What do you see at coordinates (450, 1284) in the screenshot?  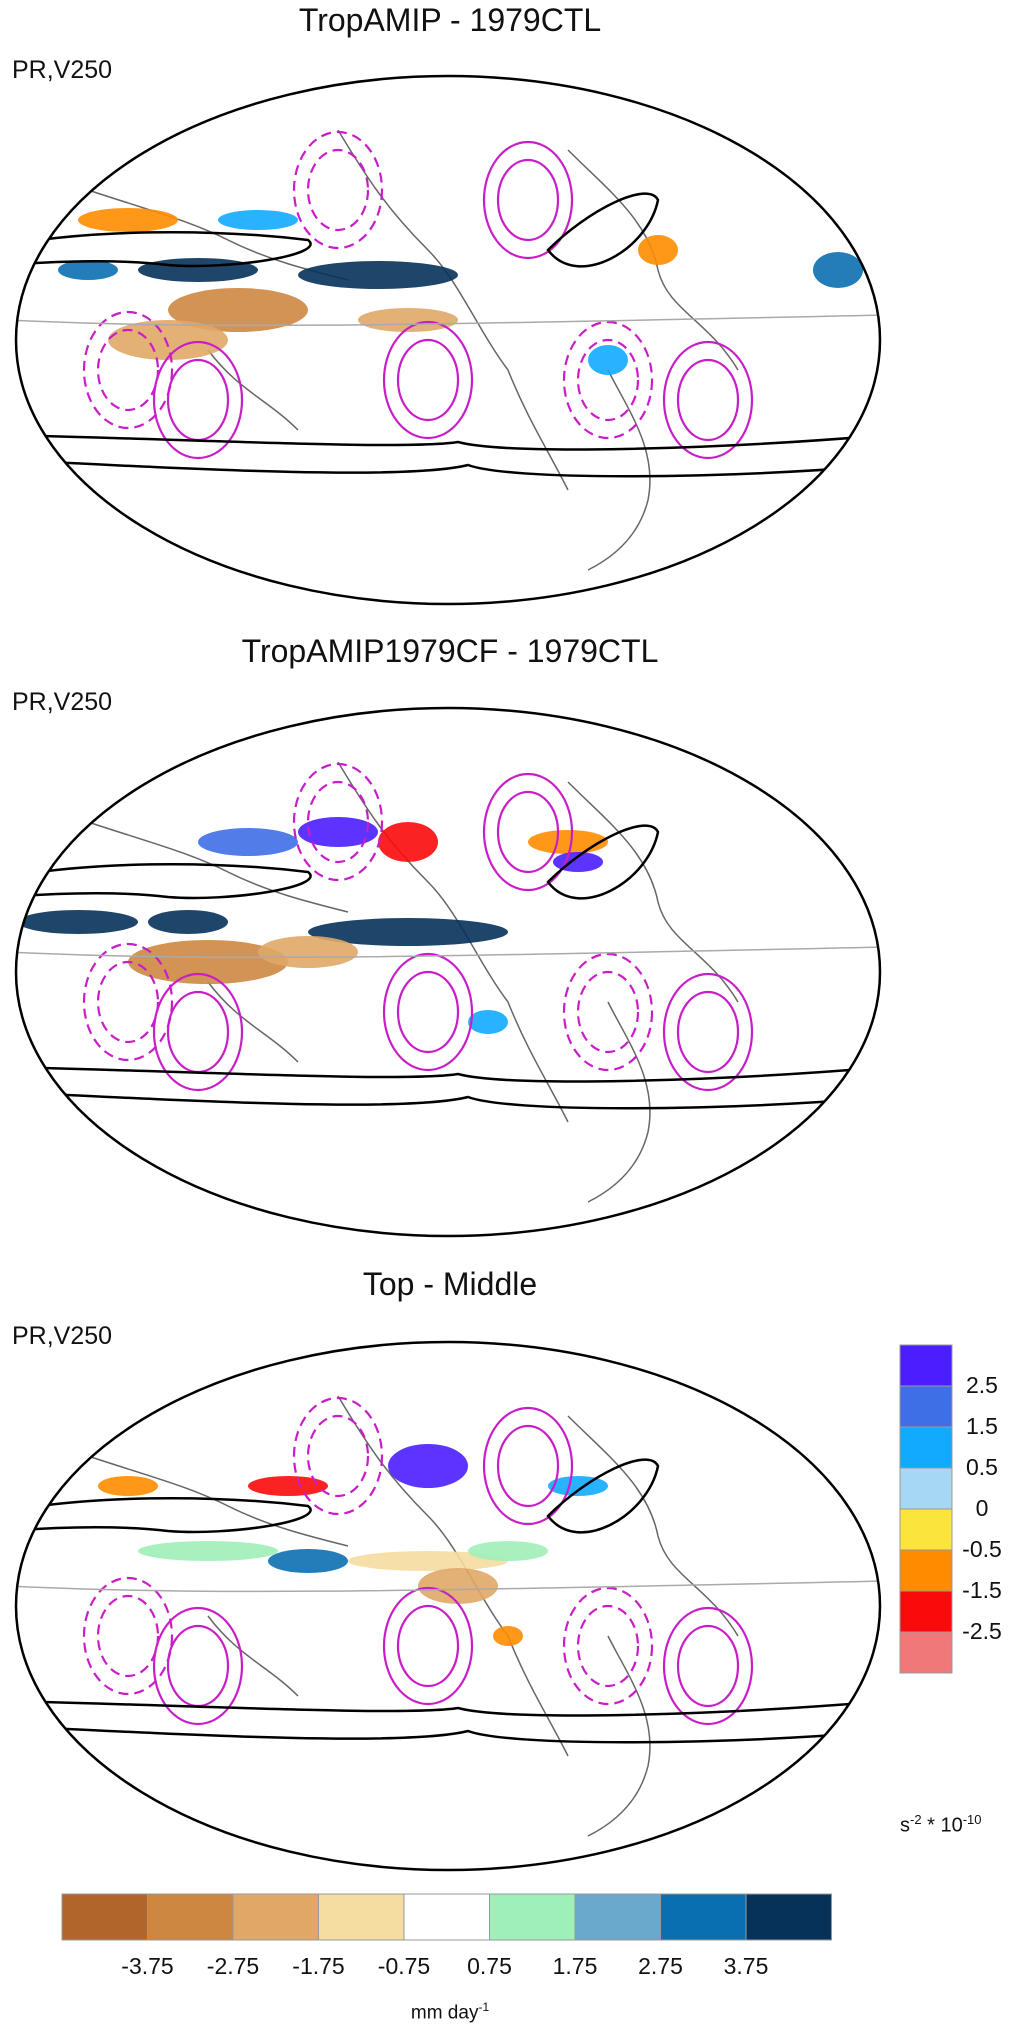 I see `panel-title: Top - Middle` at bounding box center [450, 1284].